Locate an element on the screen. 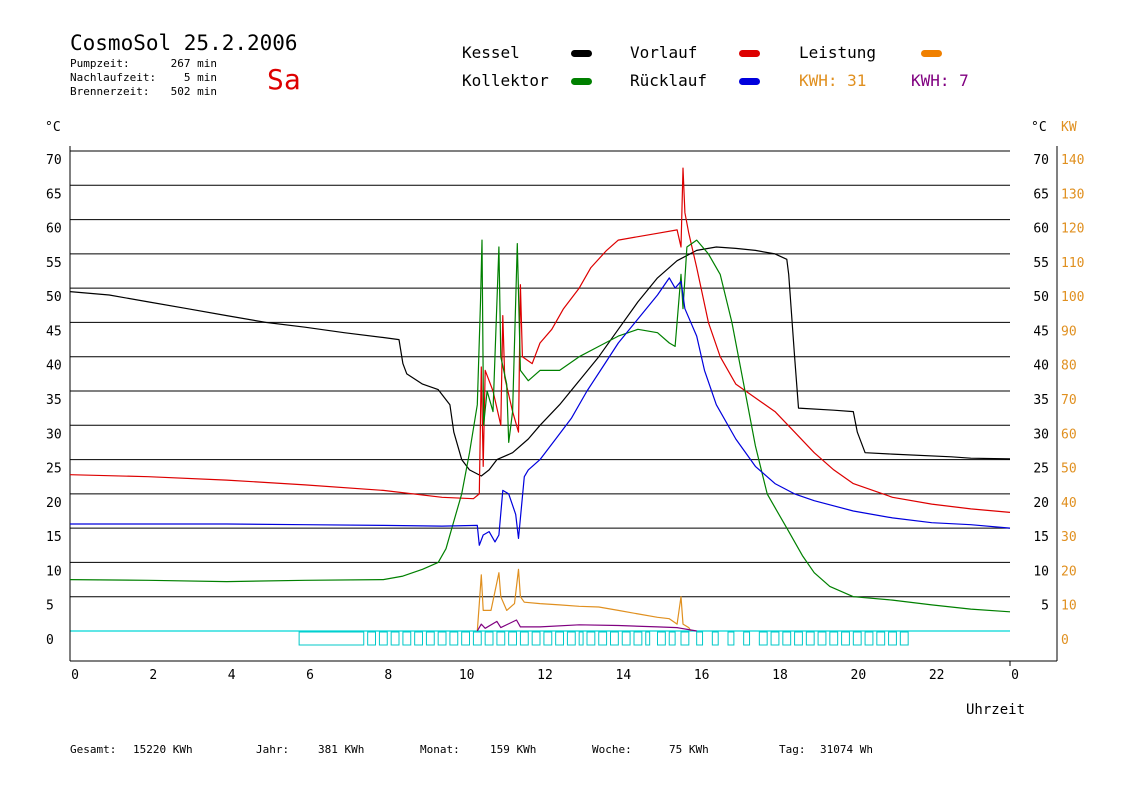  x-tick-label: 22 is located at coordinates (937, 675).